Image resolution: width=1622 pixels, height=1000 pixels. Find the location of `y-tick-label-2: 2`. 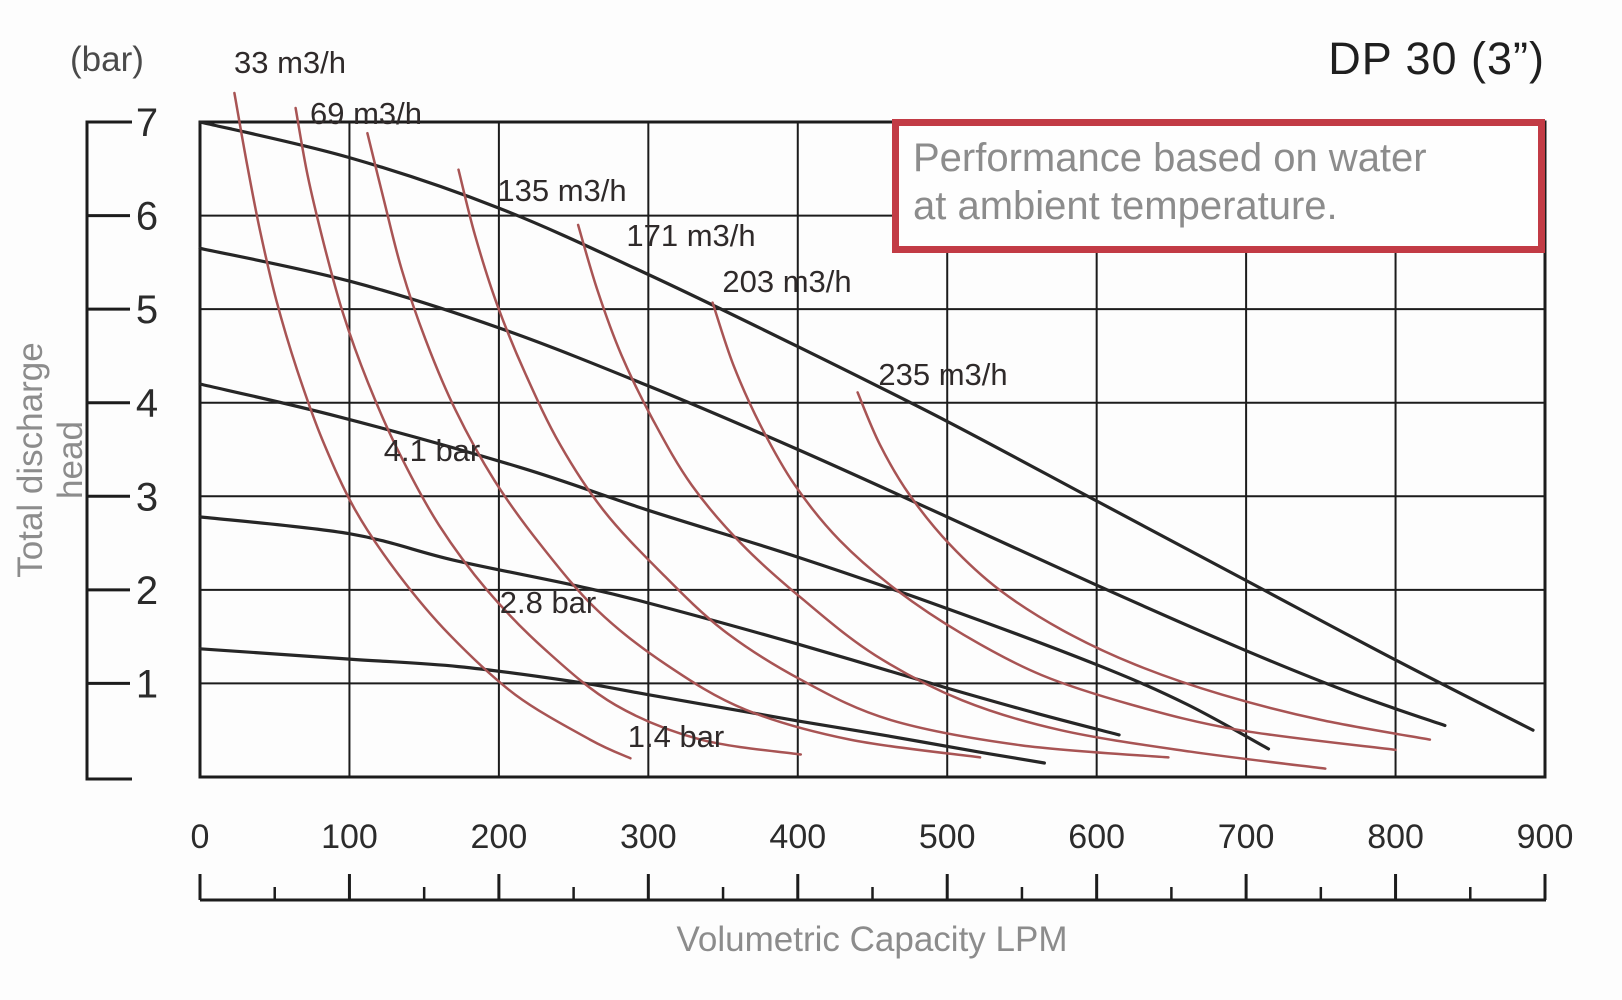

y-tick-label-2: 2 is located at coordinates (147, 591).